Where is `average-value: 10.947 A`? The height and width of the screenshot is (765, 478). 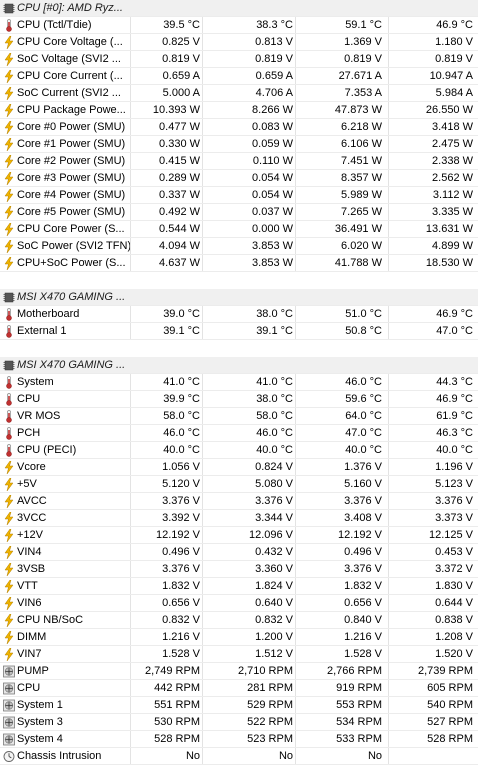 average-value: 10.947 A is located at coordinates (451, 76).